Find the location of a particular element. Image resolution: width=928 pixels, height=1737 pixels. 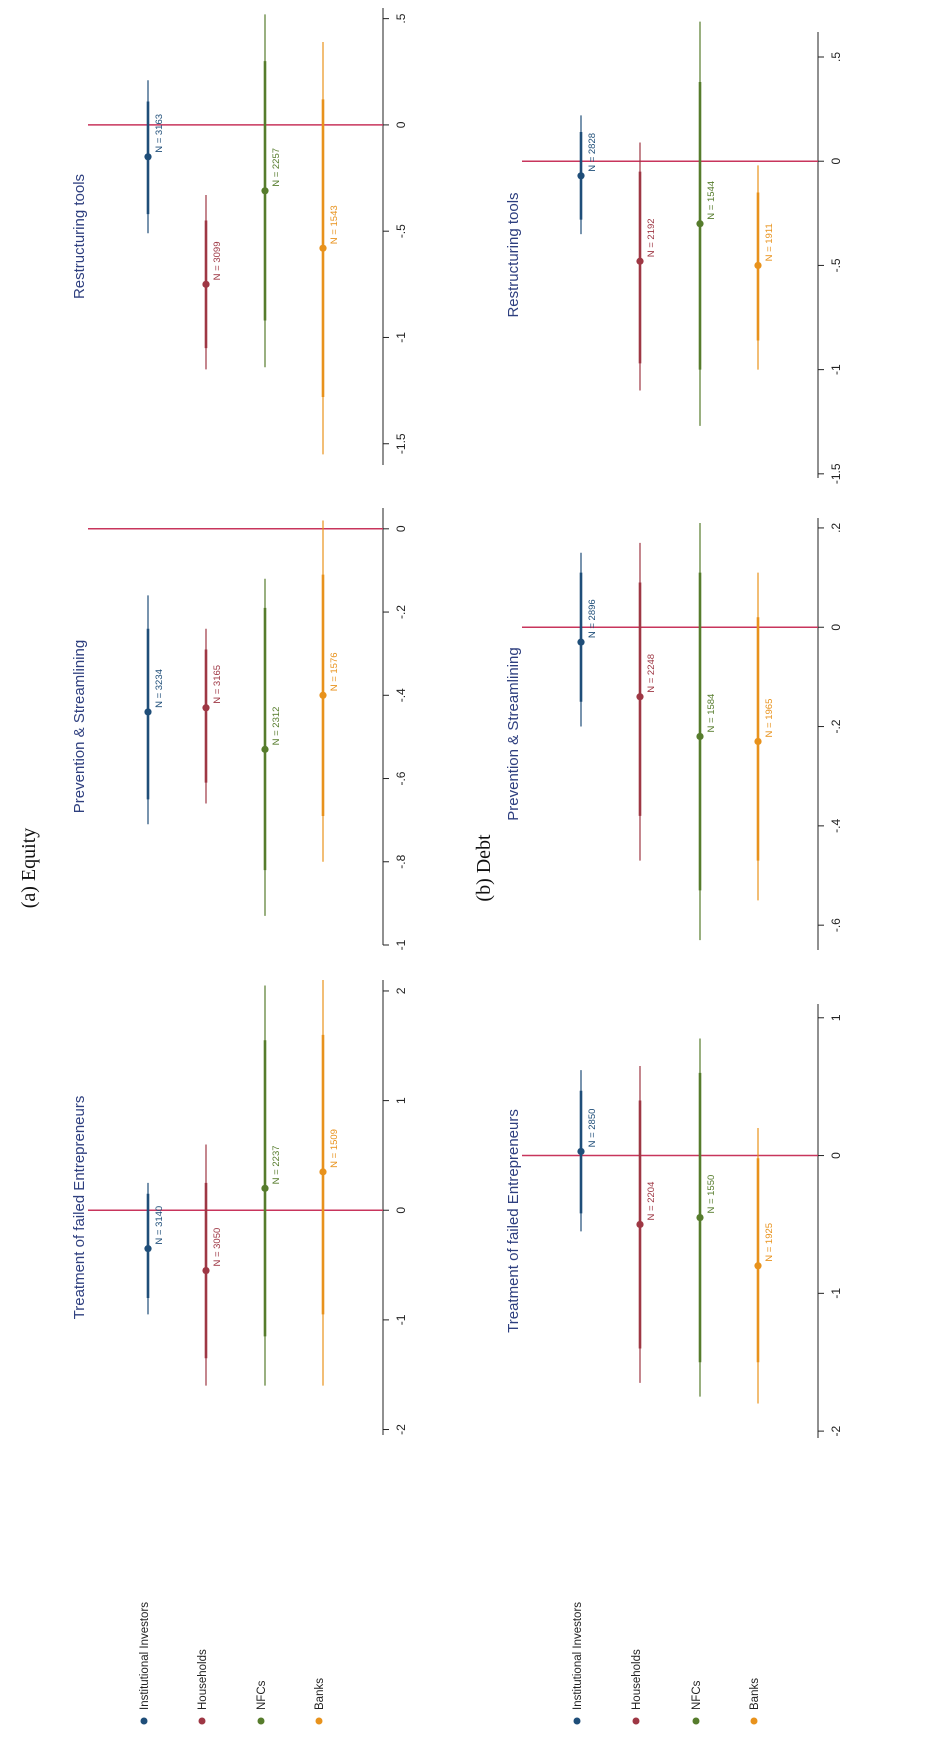

n-label: N = 2237 is located at coordinates (276, 1164).